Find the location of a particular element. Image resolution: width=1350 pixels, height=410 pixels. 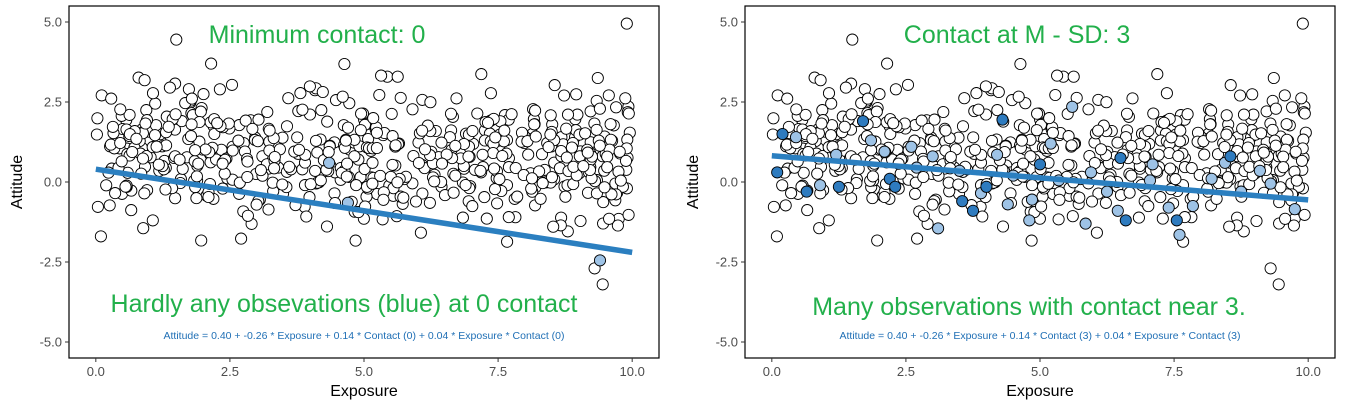

x-tick-label: 0.0 is located at coordinates (772, 371).